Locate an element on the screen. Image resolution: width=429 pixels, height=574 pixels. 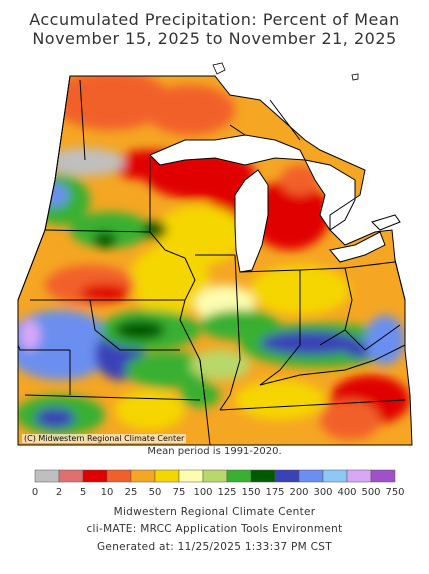
map-date-range: November 15, 2025 to November 21, 2025 is located at coordinates (214, 38).